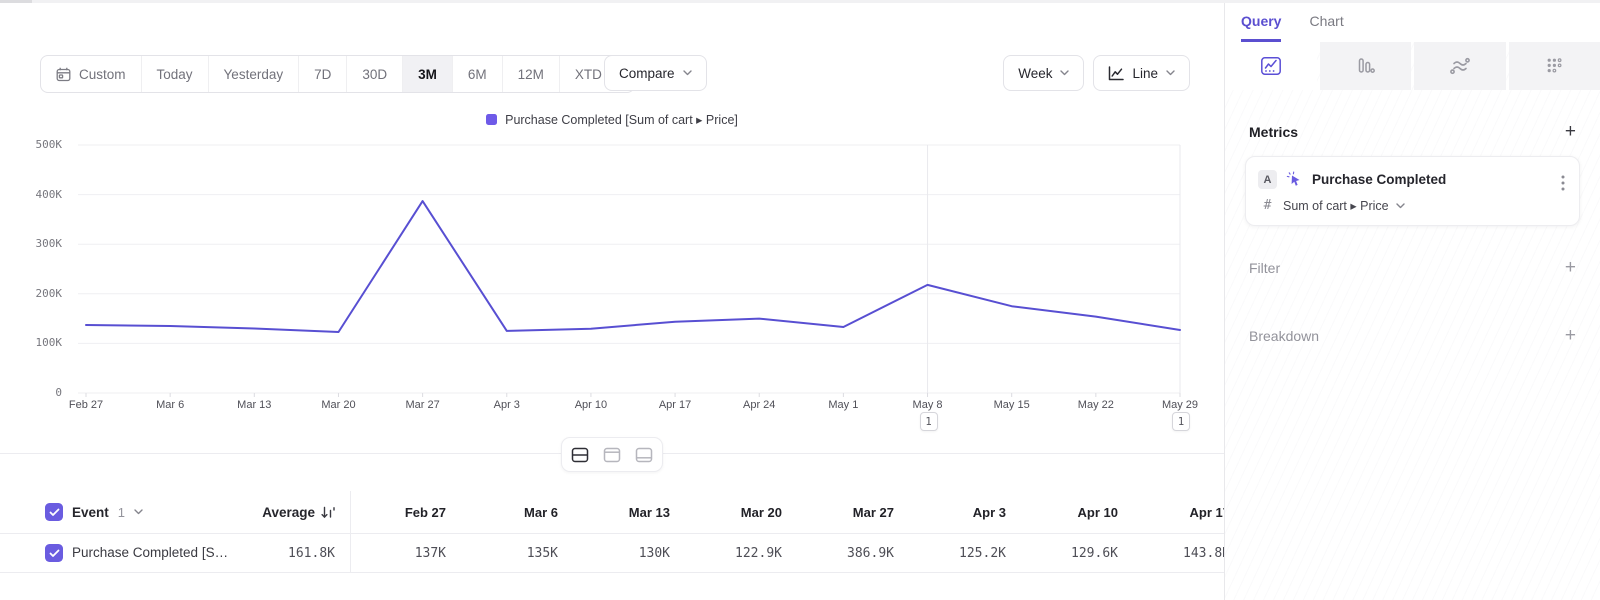  I want to click on date-column-header: Mar 27, so click(873, 512).